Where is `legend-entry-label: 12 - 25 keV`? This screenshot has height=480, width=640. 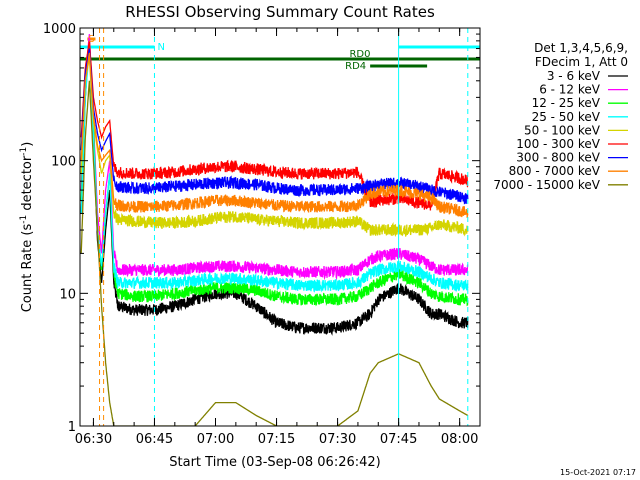 legend-entry-label: 12 - 25 keV is located at coordinates (566, 103).